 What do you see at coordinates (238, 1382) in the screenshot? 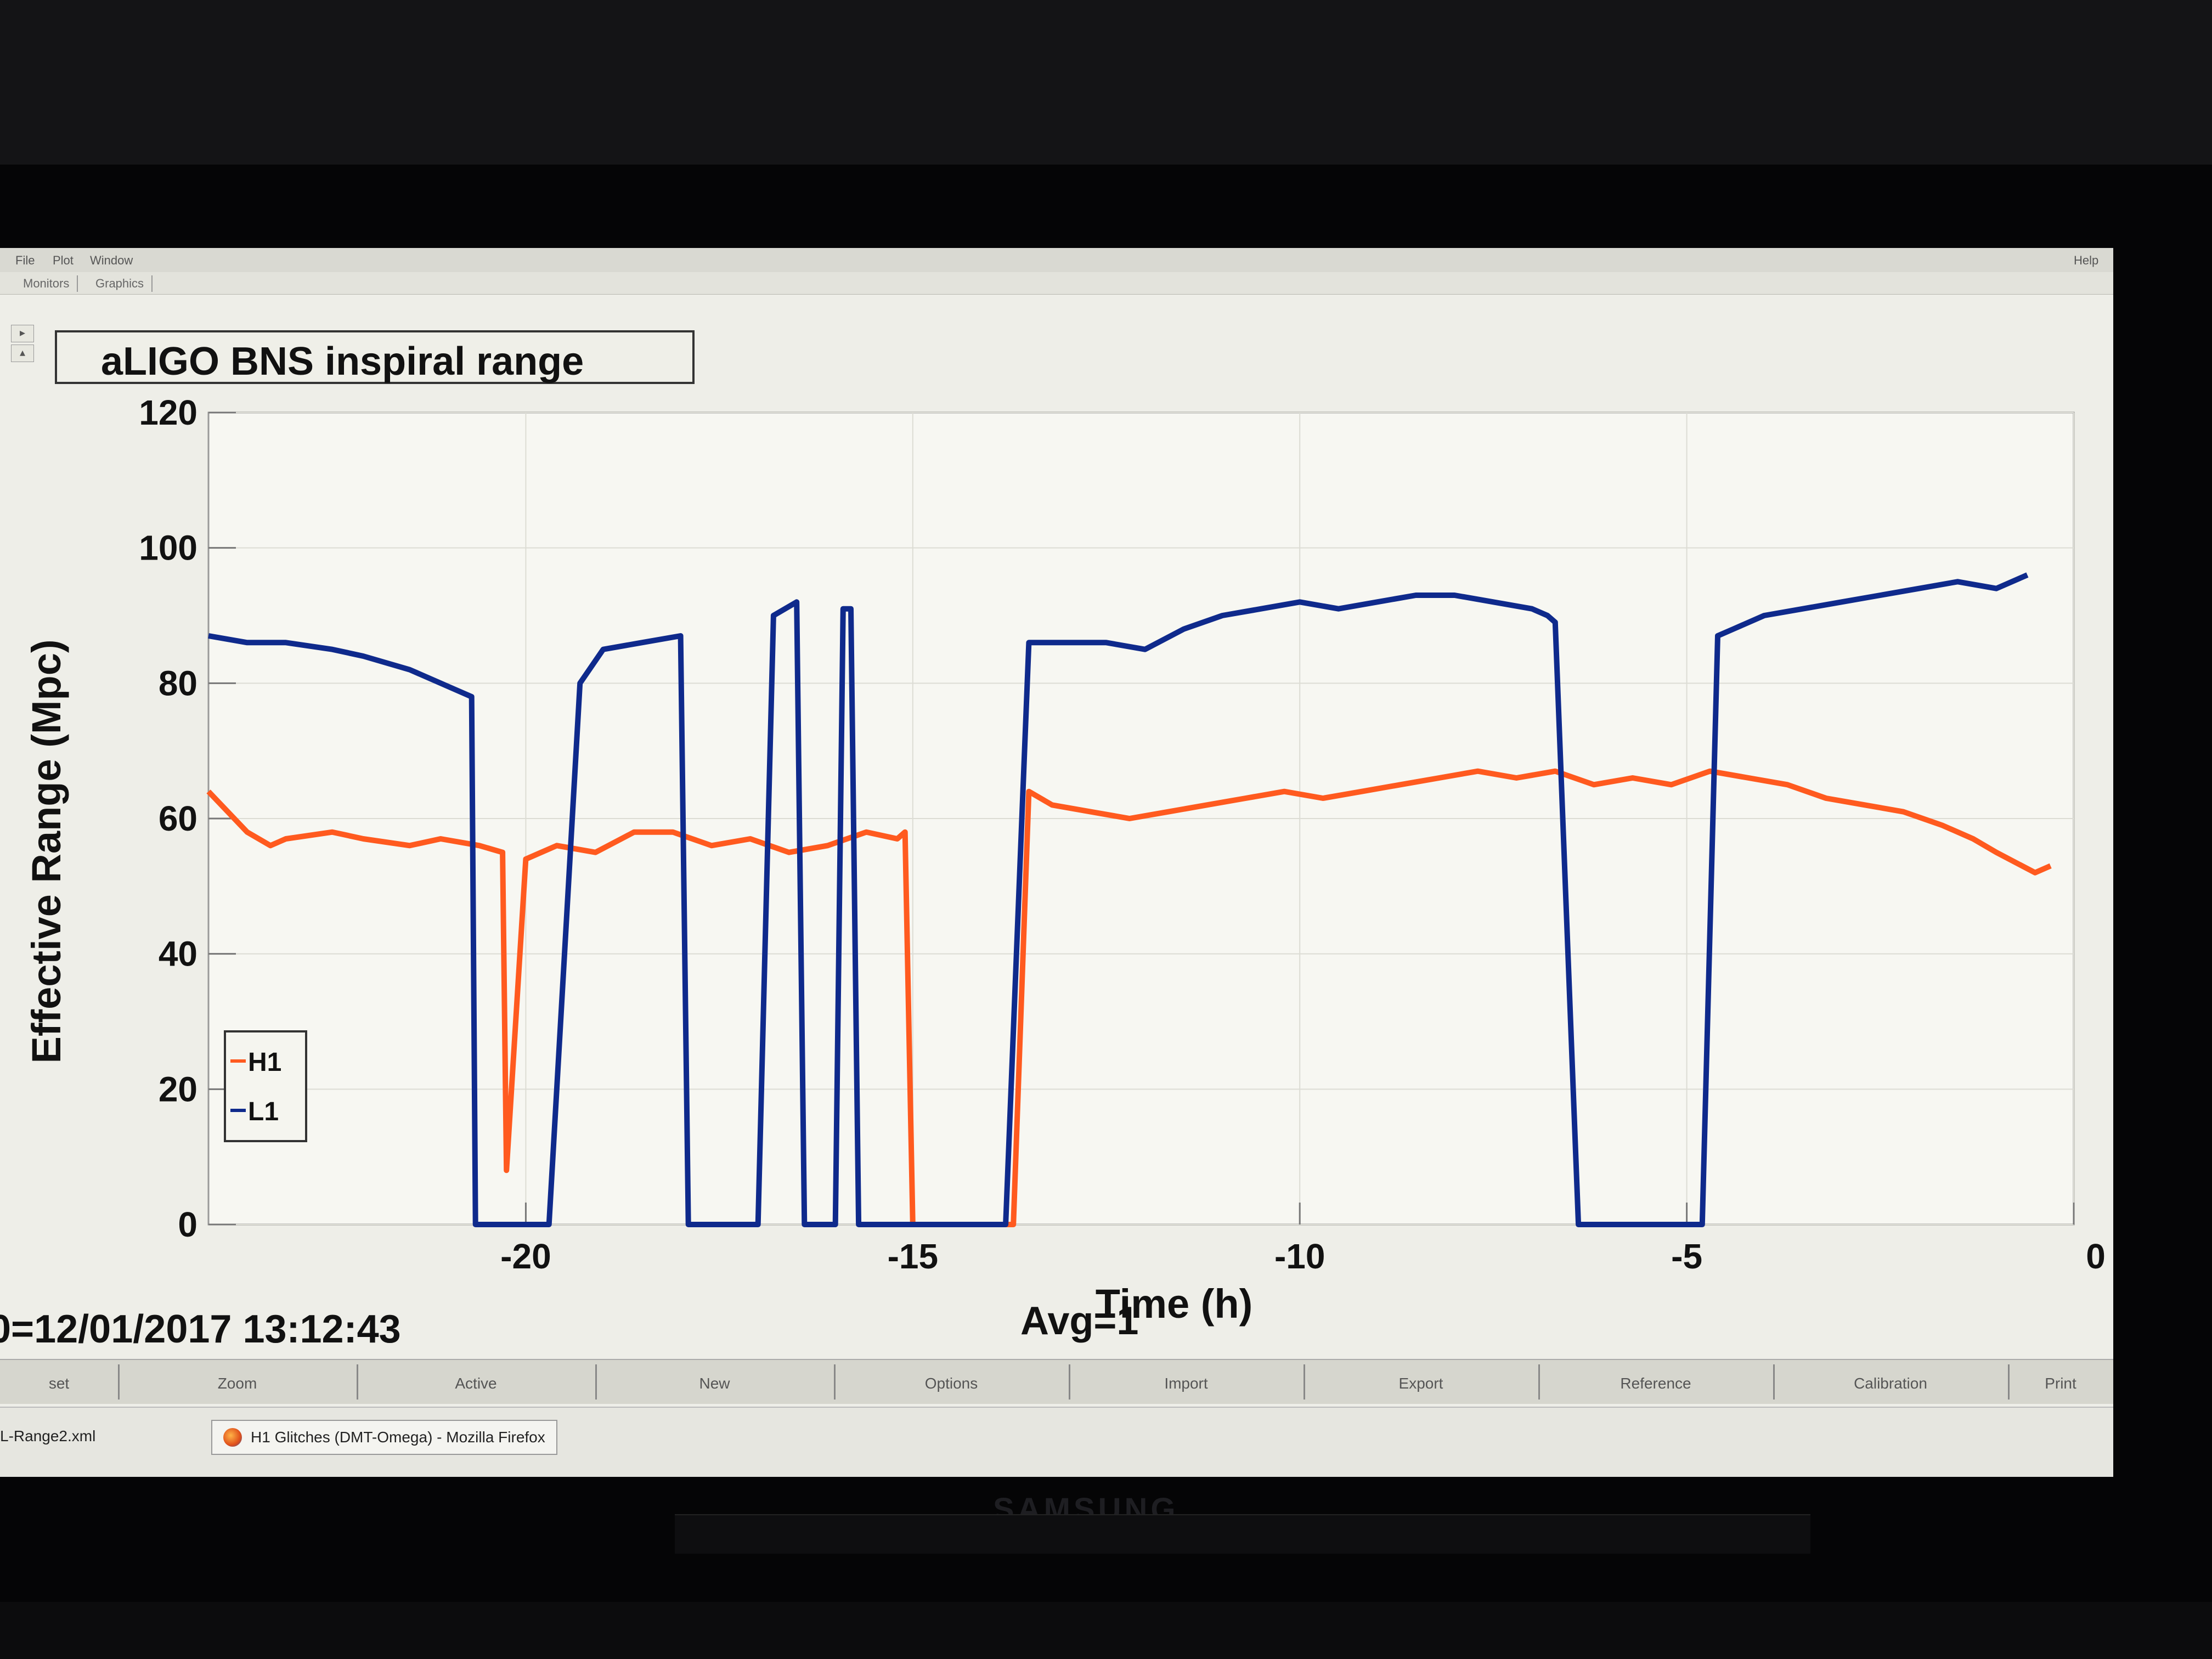
I see `zoom-button: Zoom` at bounding box center [238, 1382].